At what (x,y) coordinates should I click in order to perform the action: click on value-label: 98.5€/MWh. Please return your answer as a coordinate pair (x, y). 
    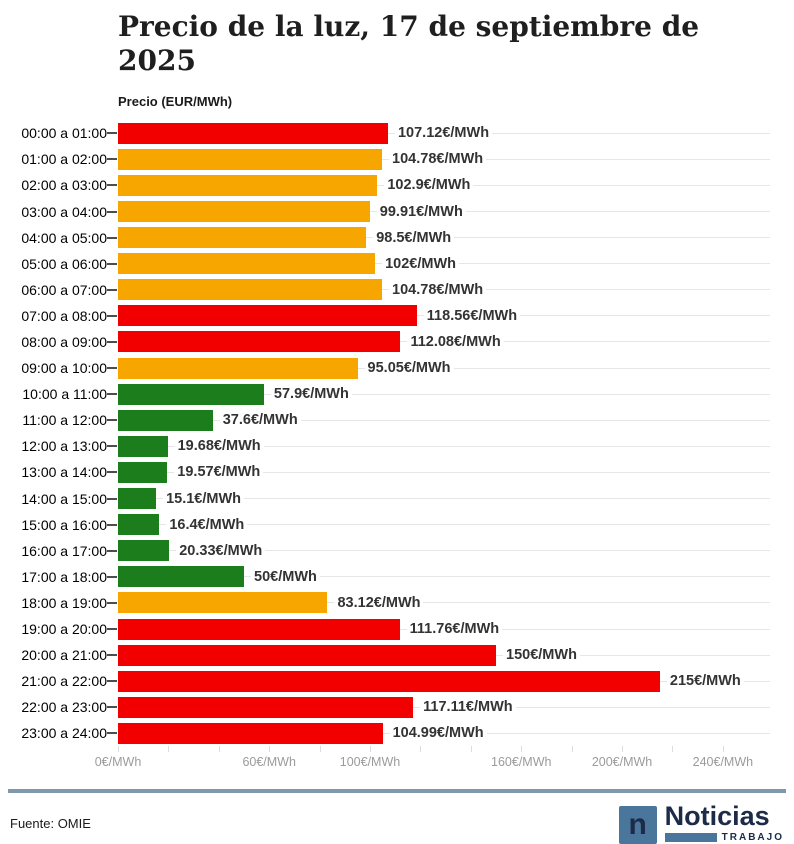
    Looking at the image, I should click on (414, 237).